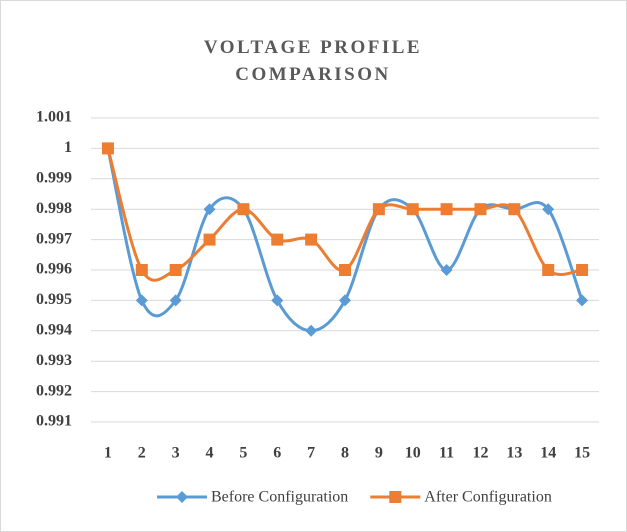  I want to click on y-tick-label: 0.994, so click(54, 329).